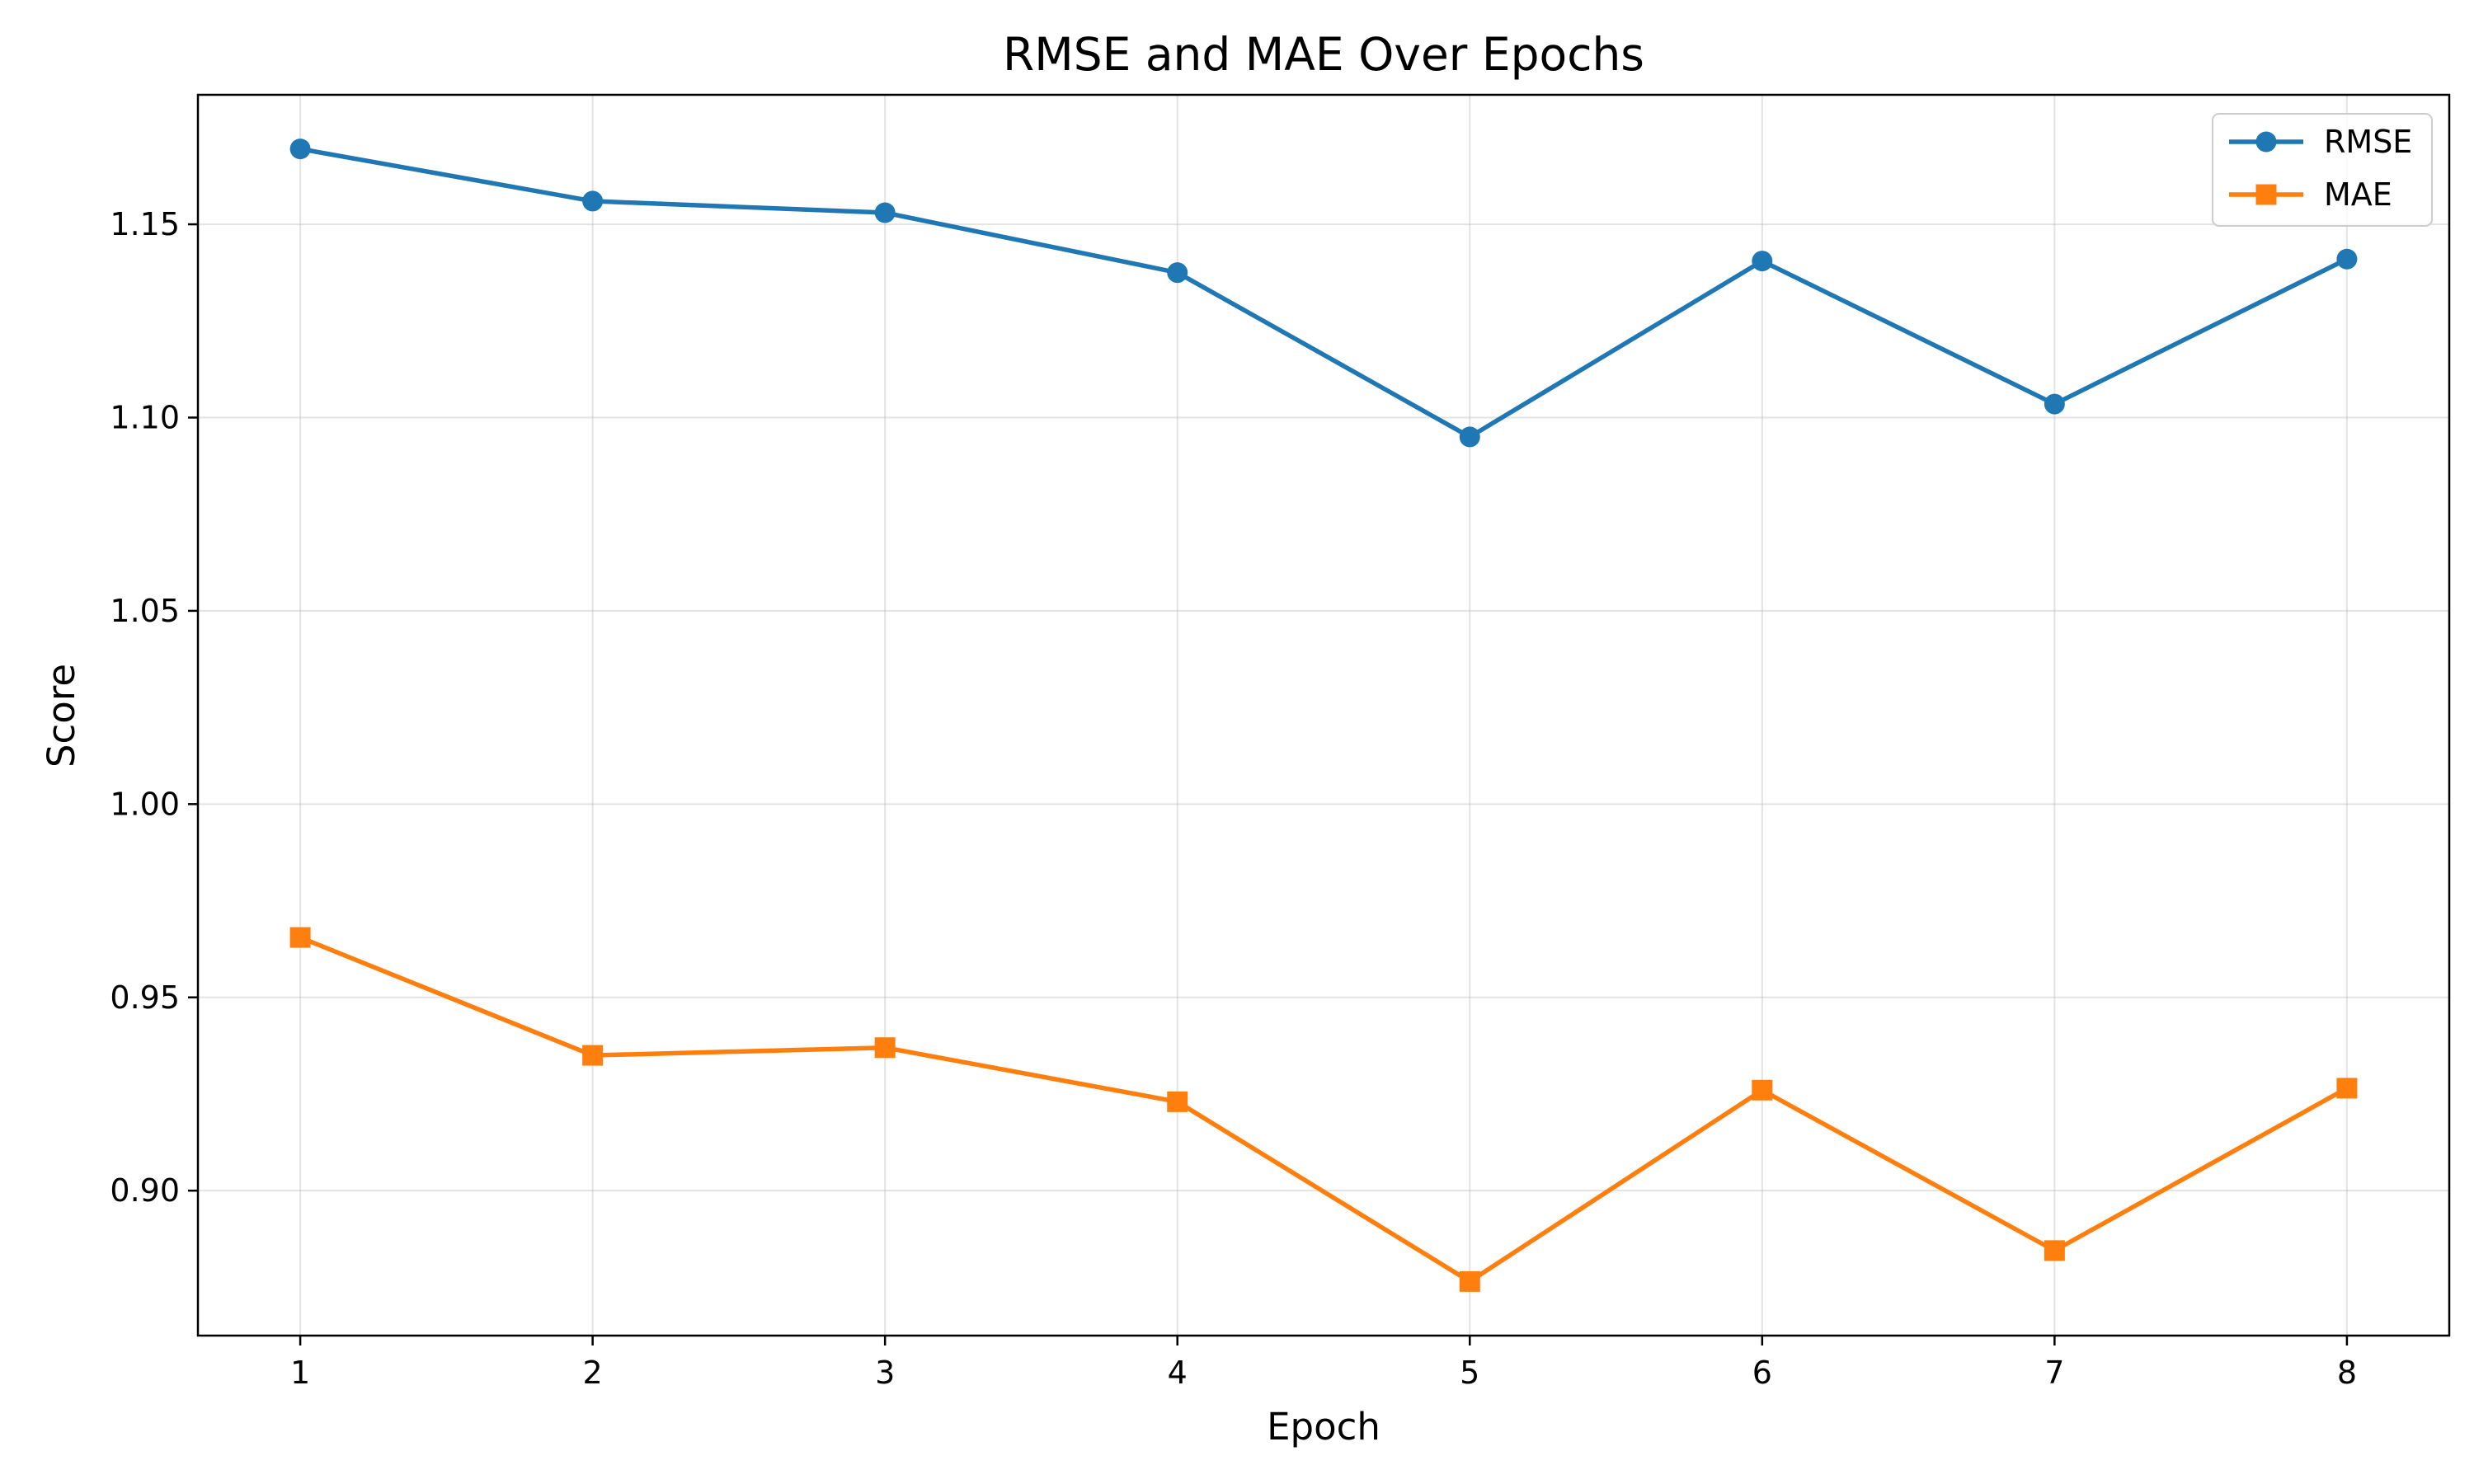 Image resolution: width=2474 pixels, height=1484 pixels. I want to click on legend-marker-rmse, so click(2266, 142).